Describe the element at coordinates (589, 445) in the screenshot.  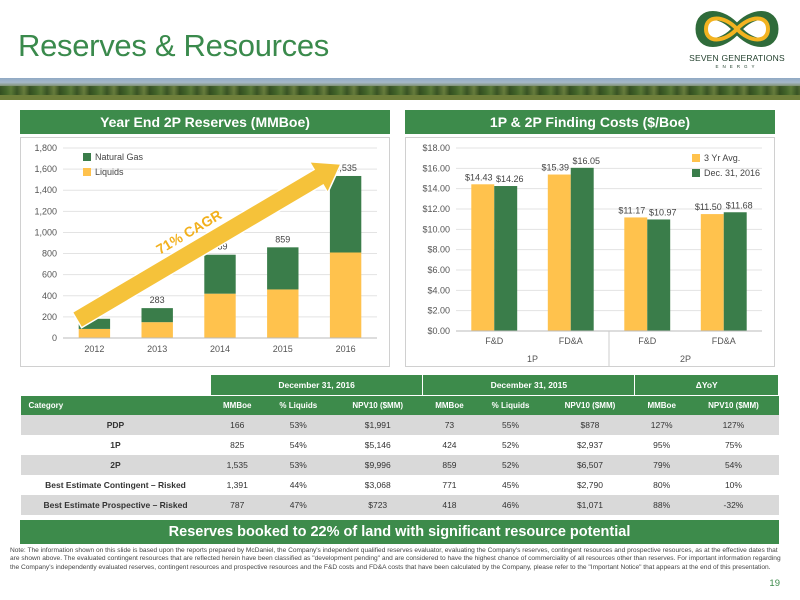
I see `table-cell: $2,937` at that location.